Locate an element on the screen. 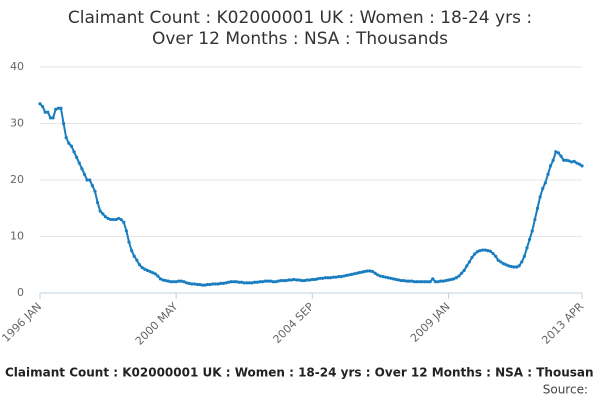  y-tick-label: 20 is located at coordinates (17, 179).